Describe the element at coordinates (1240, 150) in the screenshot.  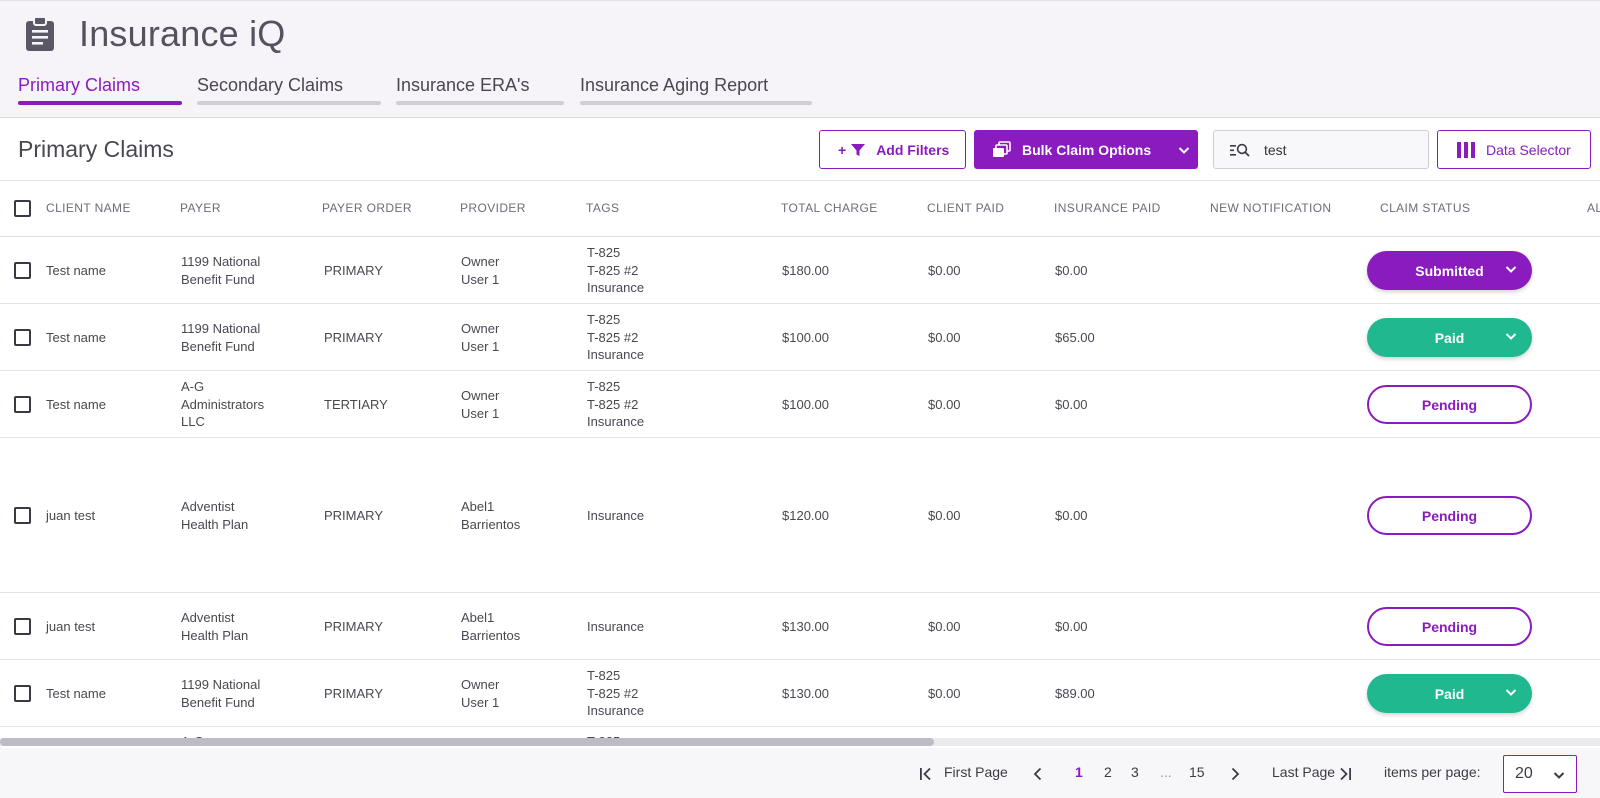
I see `search-list-icon` at that location.